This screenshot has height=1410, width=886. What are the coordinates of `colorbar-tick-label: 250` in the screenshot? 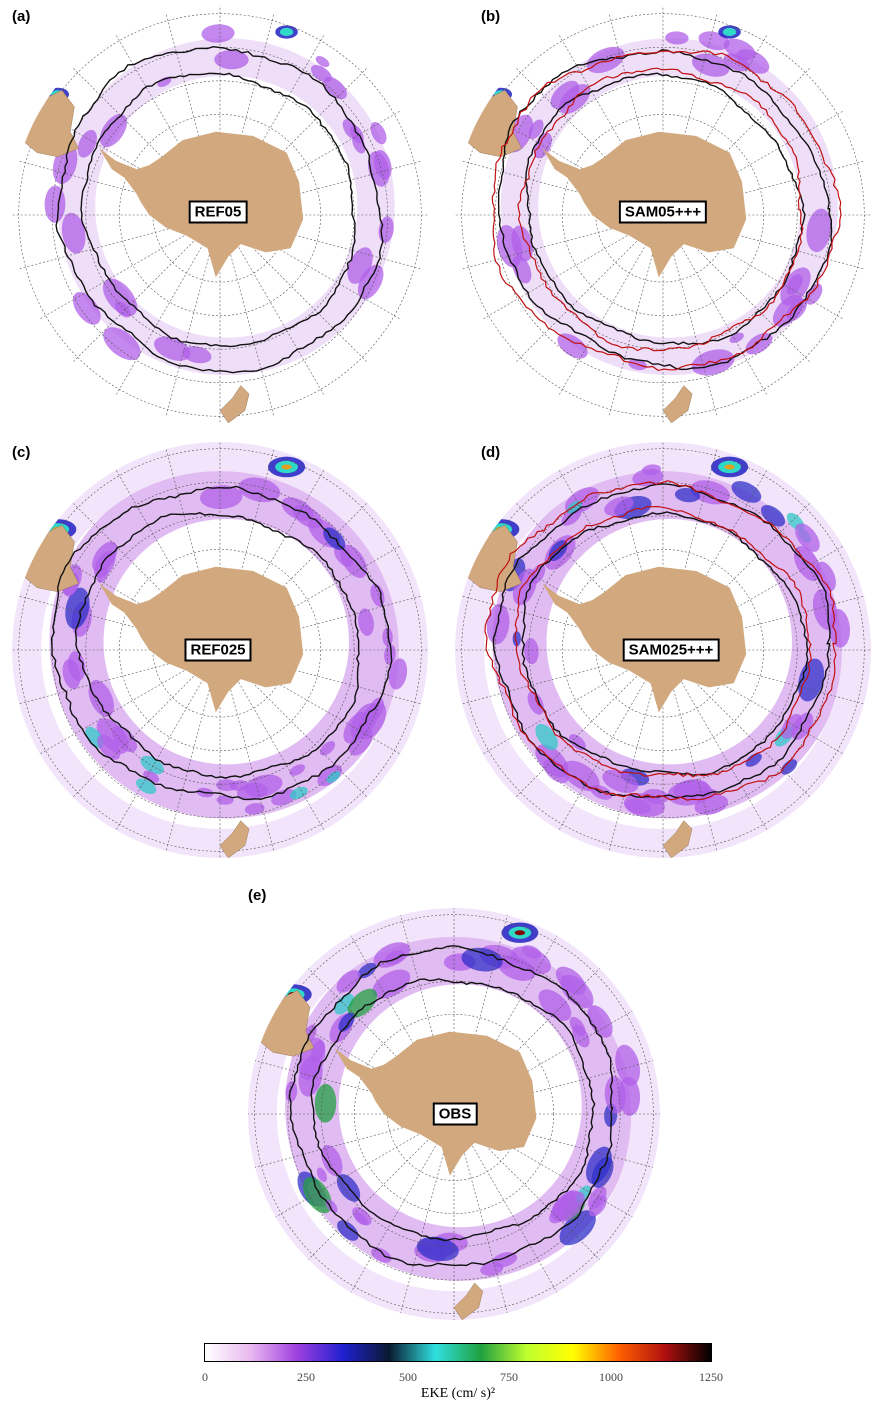 It's located at (306, 1377).